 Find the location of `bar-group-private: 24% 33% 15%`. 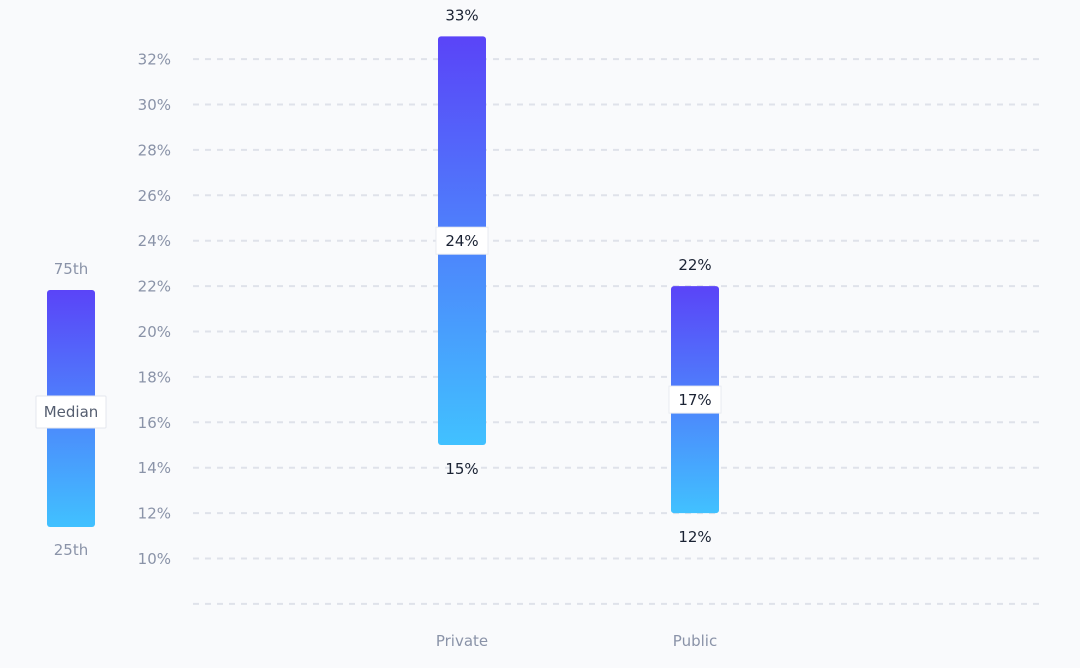

bar-group-private: 24% 33% 15% is located at coordinates (462, 242).